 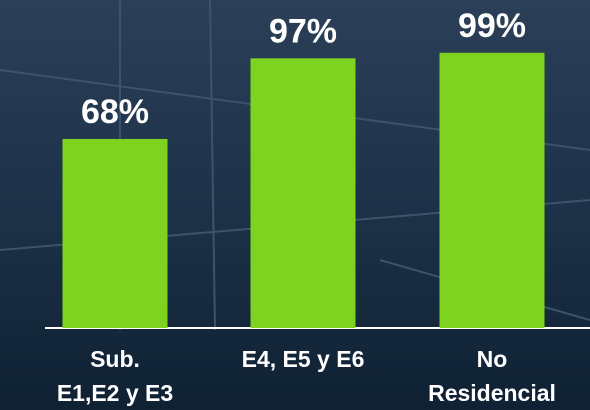 I want to click on data-label: 97%, so click(x=303, y=31).